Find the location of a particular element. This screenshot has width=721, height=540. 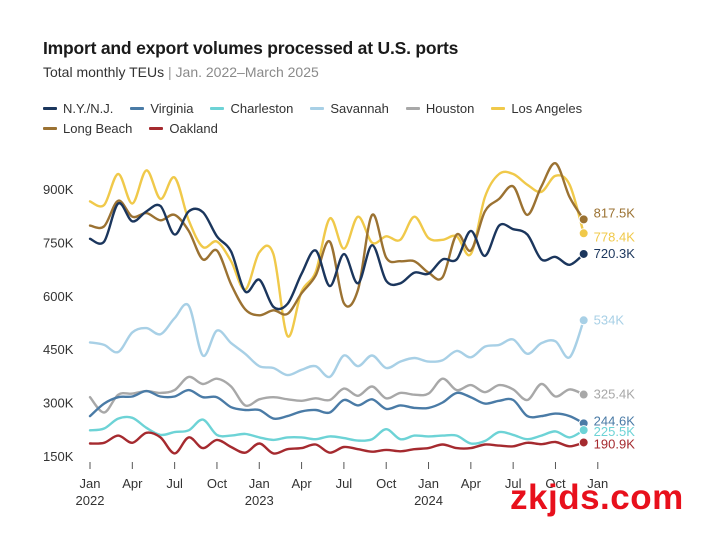

legend-item-oakland: Oakland is located at coordinates (183, 128).